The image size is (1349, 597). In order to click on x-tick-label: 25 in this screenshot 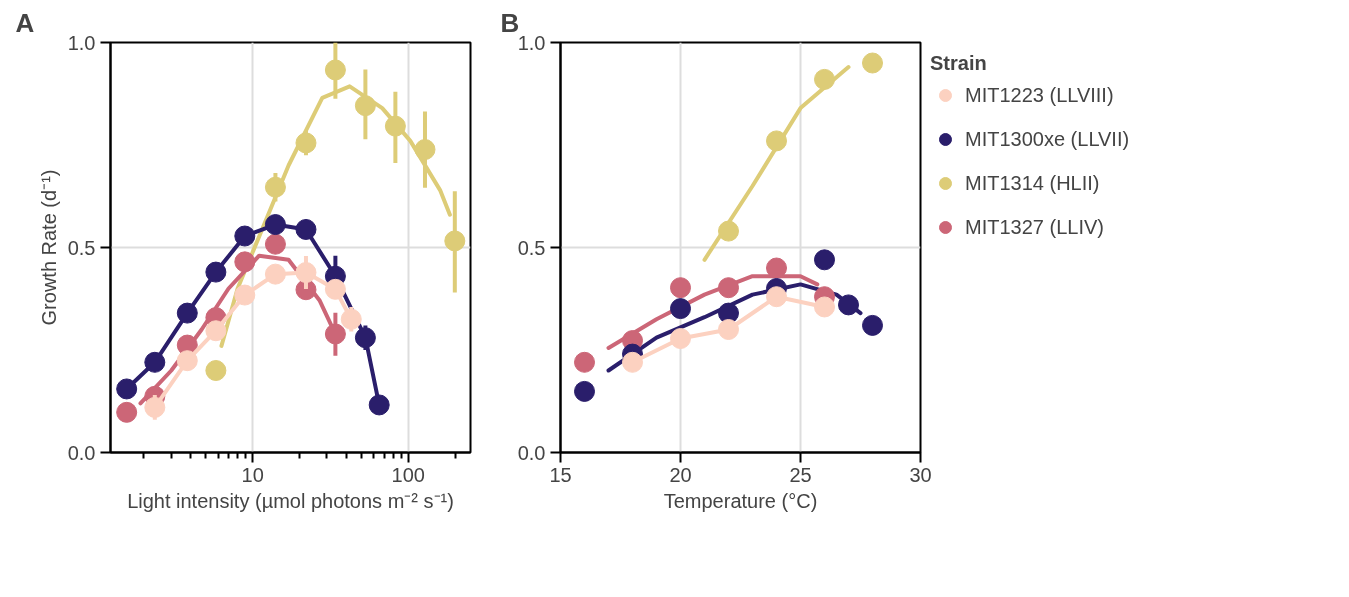, I will do `click(800, 474)`.